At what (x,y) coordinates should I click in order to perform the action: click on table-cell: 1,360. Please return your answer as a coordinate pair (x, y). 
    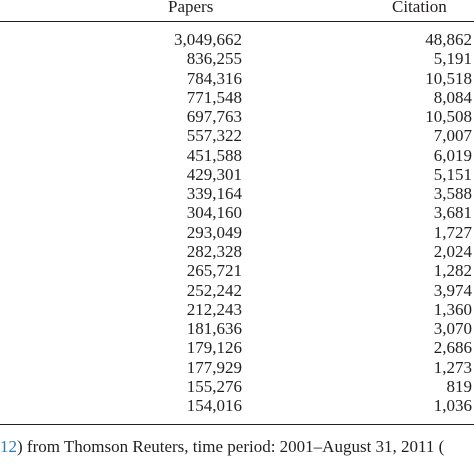
    Looking at the image, I should click on (452, 309).